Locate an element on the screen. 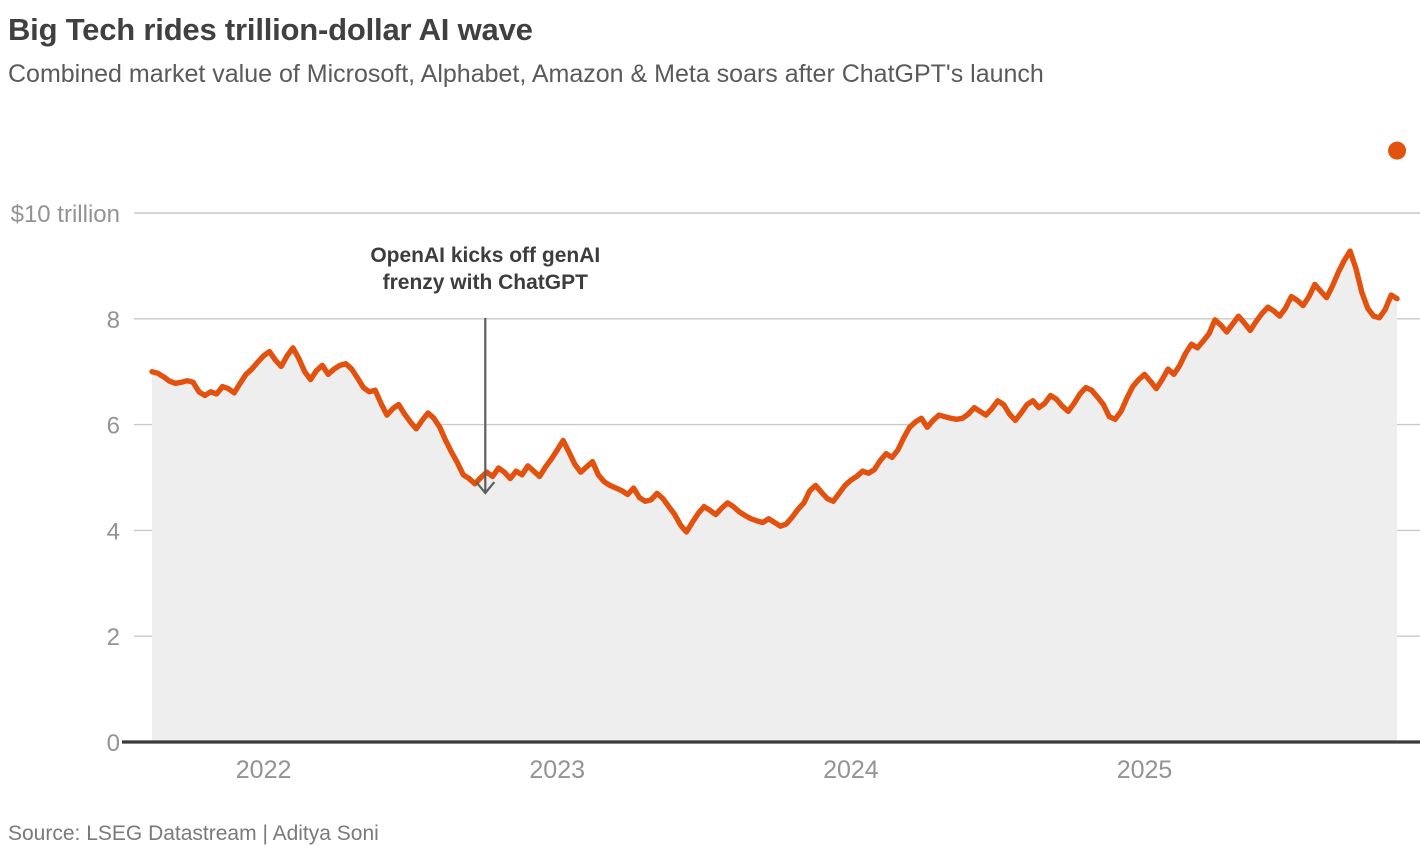 Image resolution: width=1420 pixels, height=856 pixels. x-tick-label: 2023 is located at coordinates (557, 770).